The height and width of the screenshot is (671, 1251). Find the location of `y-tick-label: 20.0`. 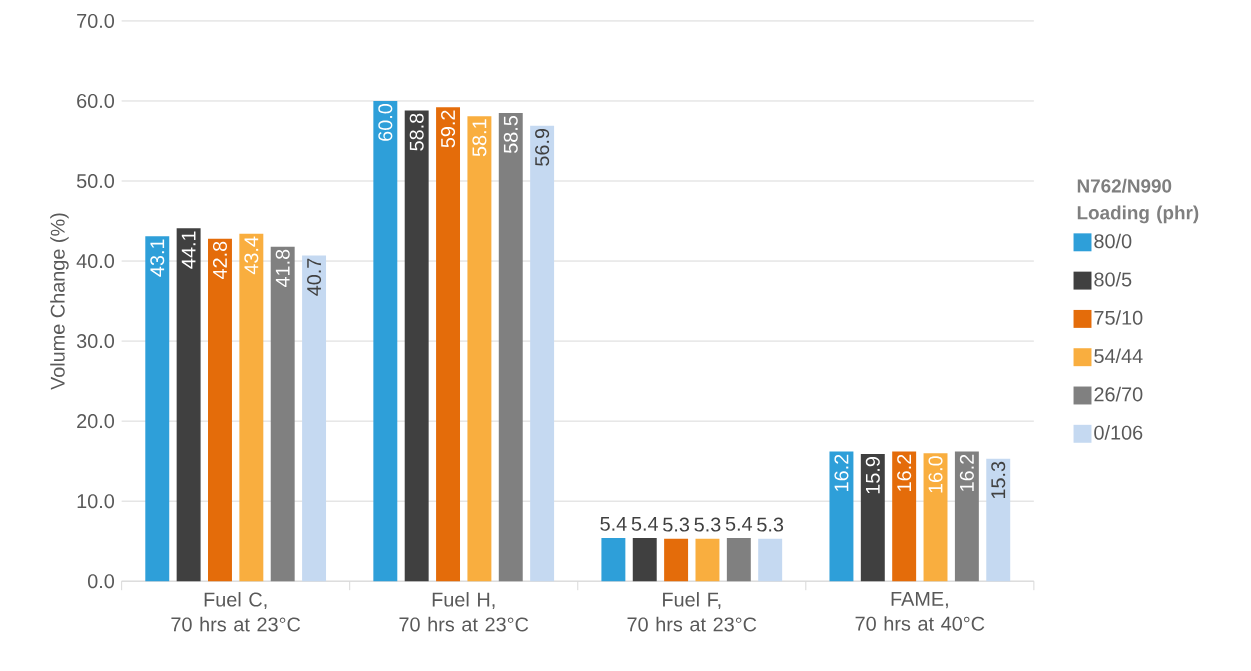

y-tick-label: 20.0 is located at coordinates (96, 421).